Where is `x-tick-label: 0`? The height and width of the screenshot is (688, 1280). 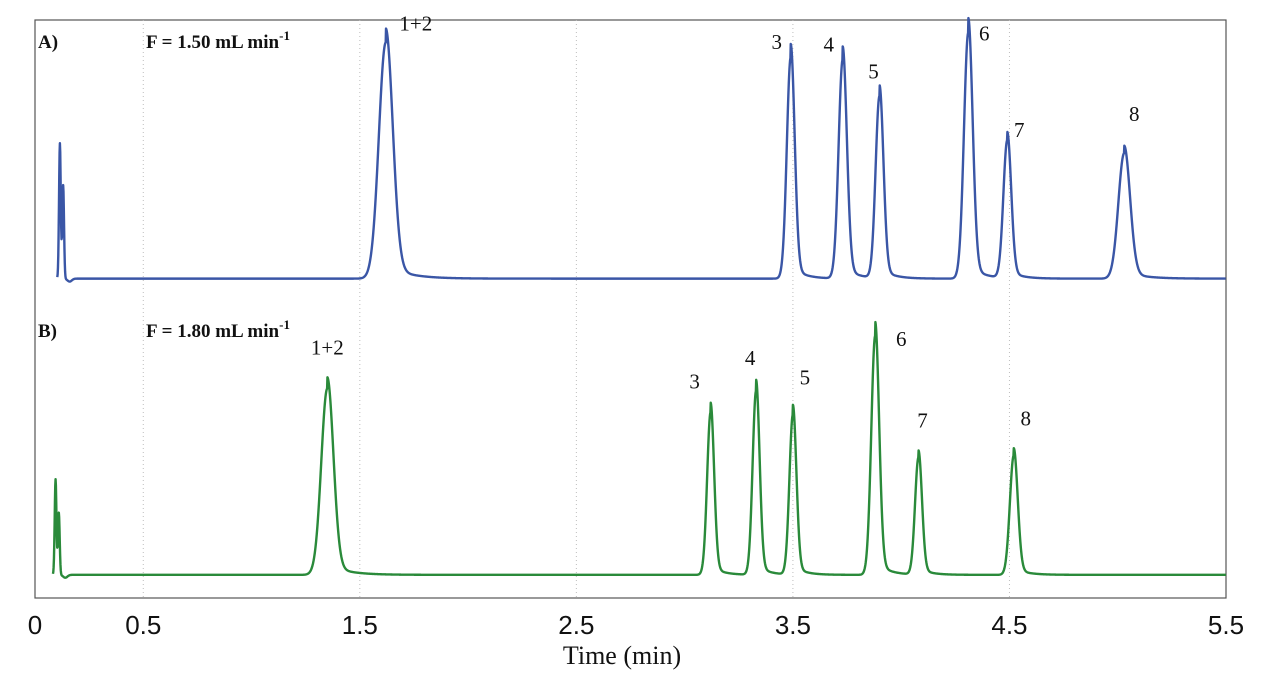 x-tick-label: 0 is located at coordinates (35, 625).